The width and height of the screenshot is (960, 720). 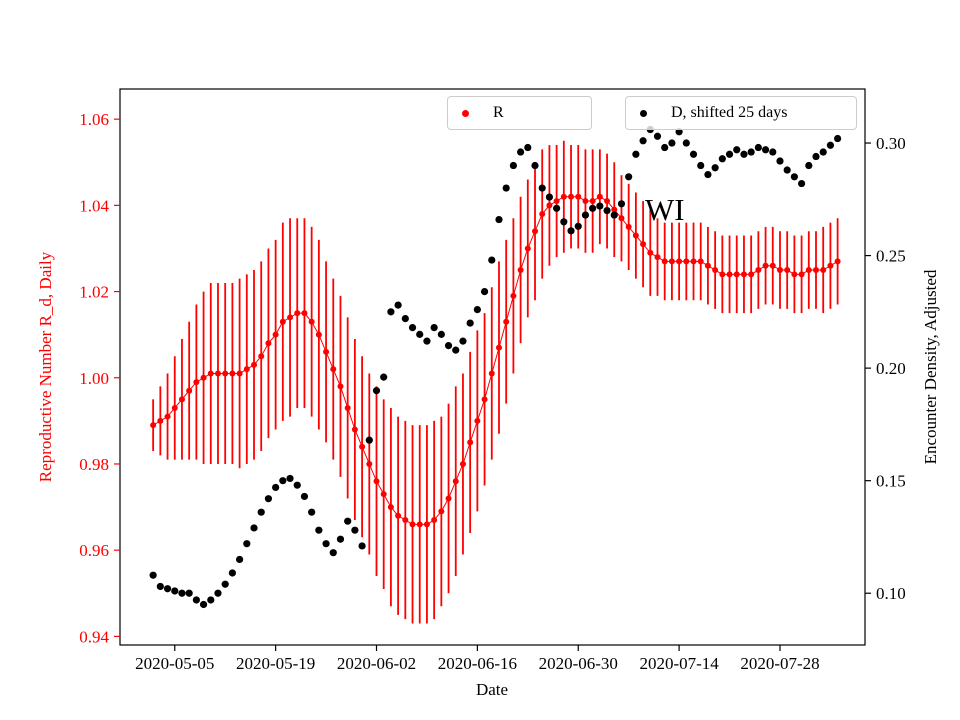 What do you see at coordinates (94, 550) in the screenshot?
I see `y-tick-label-left: 0.96` at bounding box center [94, 550].